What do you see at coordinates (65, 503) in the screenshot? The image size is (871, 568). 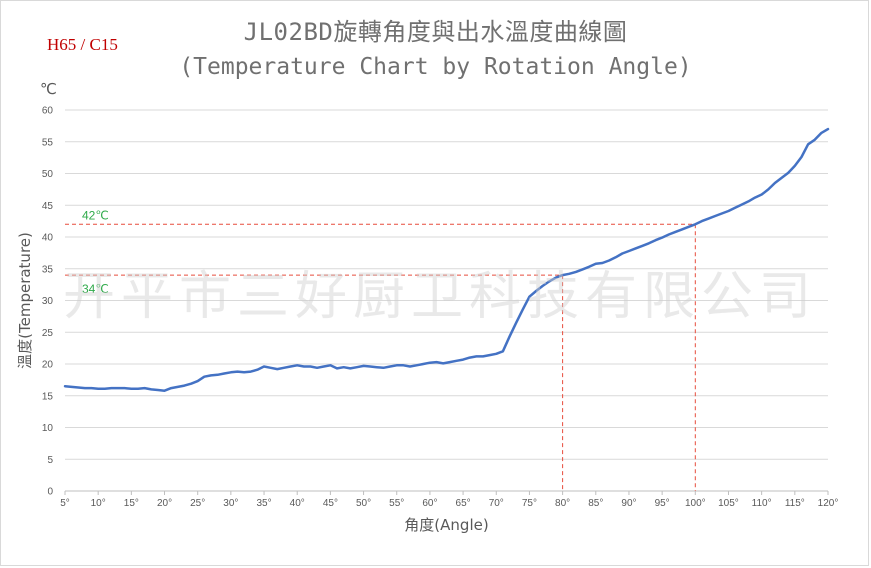 I see `x-tick-label: 5°` at bounding box center [65, 503].